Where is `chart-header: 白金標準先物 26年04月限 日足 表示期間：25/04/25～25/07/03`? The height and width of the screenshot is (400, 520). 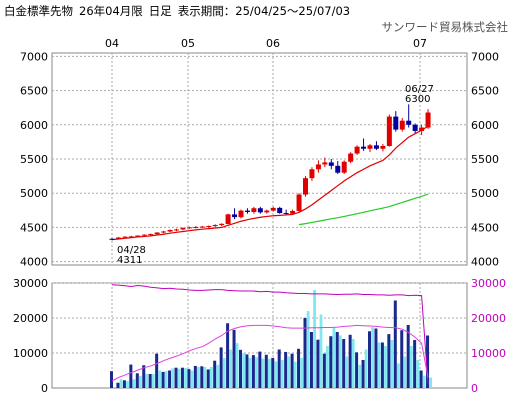
chart-header: 白金標準先物 26年04月限 日足 表示期間：25/04/25～25/07/03 is located at coordinates (180, 11).